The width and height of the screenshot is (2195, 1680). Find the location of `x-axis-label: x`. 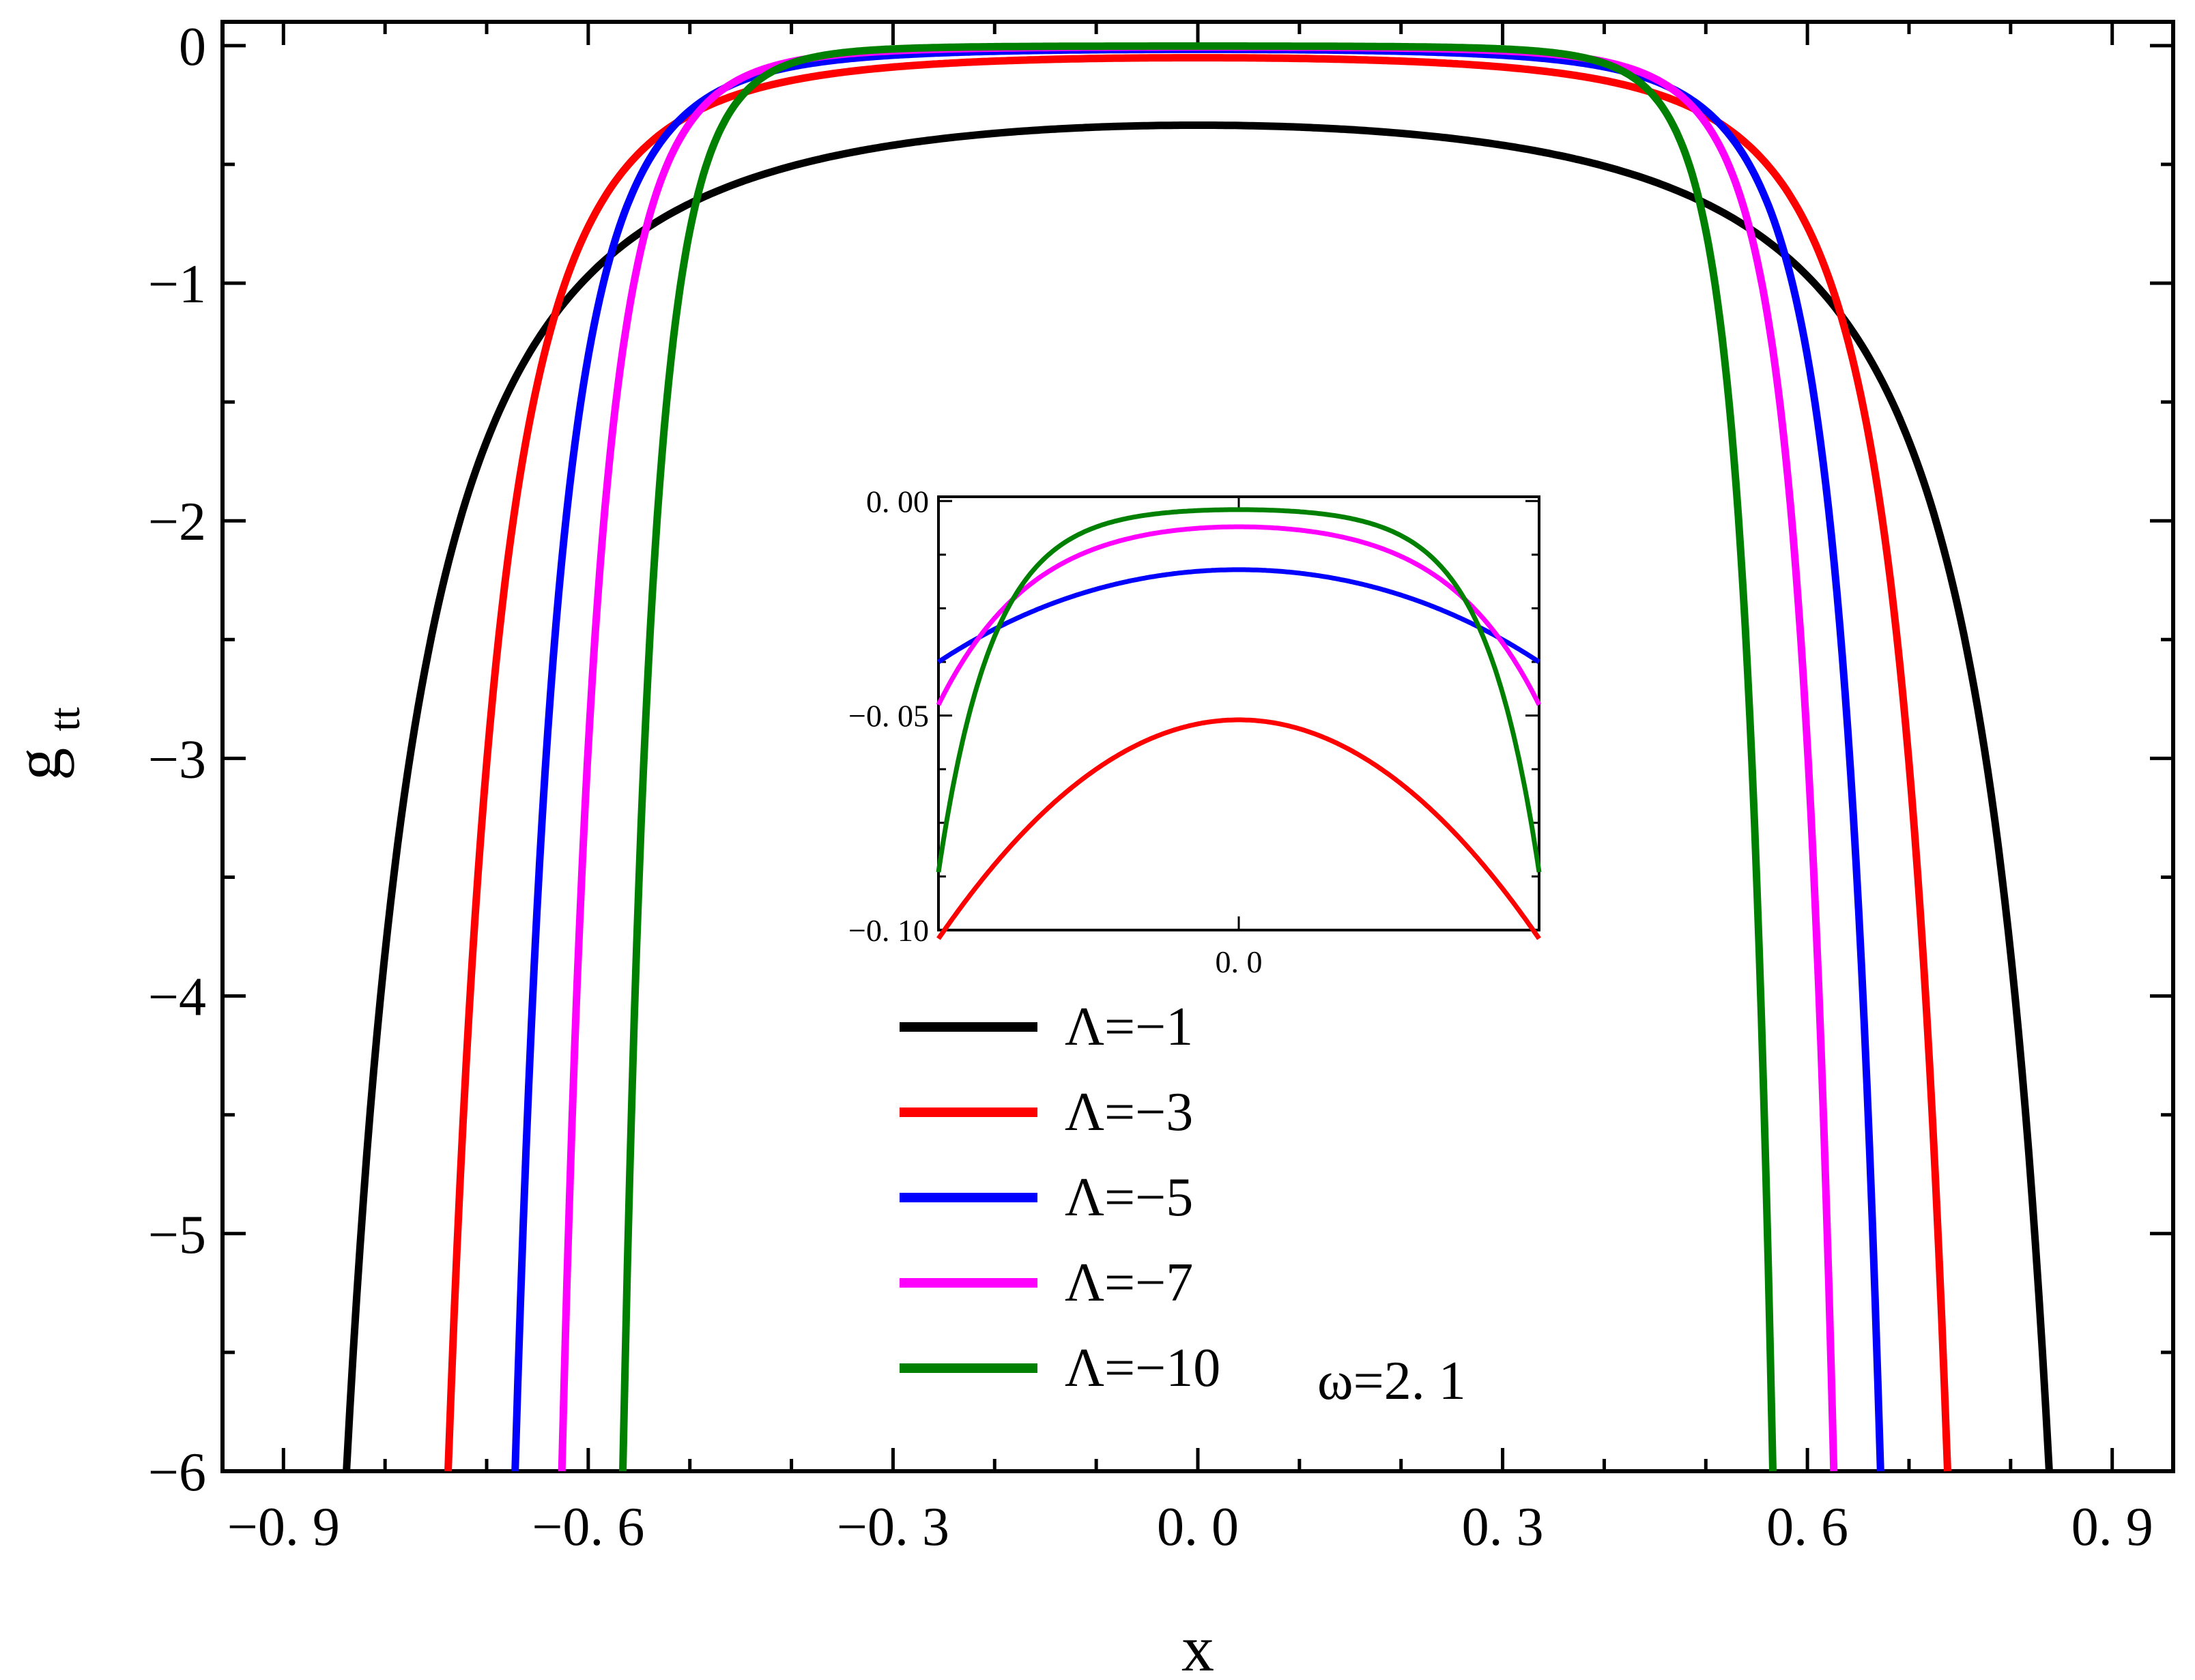

x-axis-label: x is located at coordinates (1197, 1646).